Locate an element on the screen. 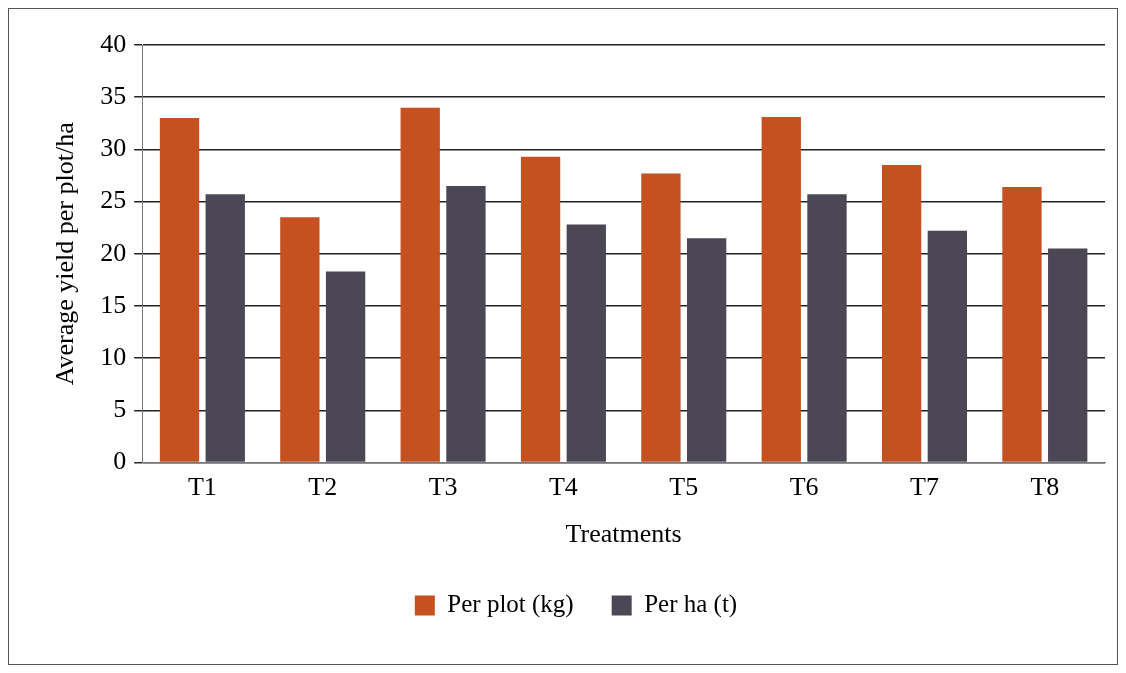  x-tick-label: T6 is located at coordinates (804, 487).